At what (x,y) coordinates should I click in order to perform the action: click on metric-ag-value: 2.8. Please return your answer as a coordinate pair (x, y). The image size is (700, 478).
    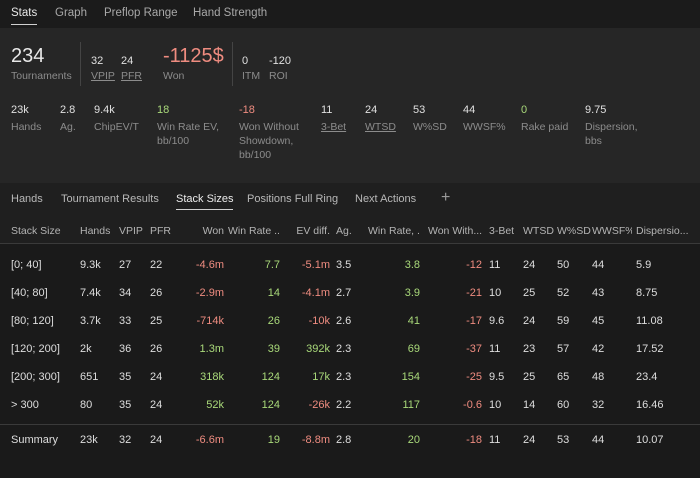
    Looking at the image, I should click on (68, 110).